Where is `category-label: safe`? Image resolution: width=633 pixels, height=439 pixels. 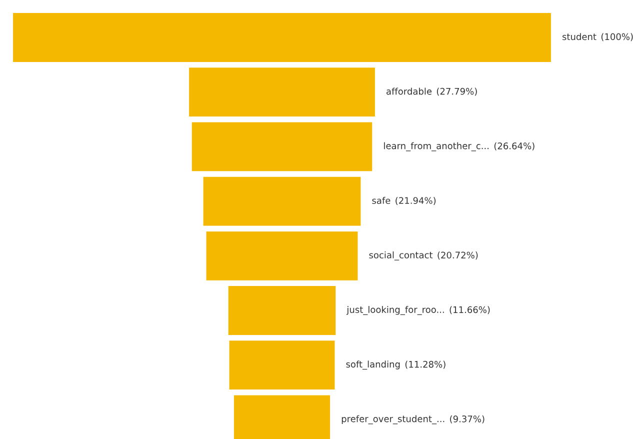 category-label: safe is located at coordinates (381, 200).